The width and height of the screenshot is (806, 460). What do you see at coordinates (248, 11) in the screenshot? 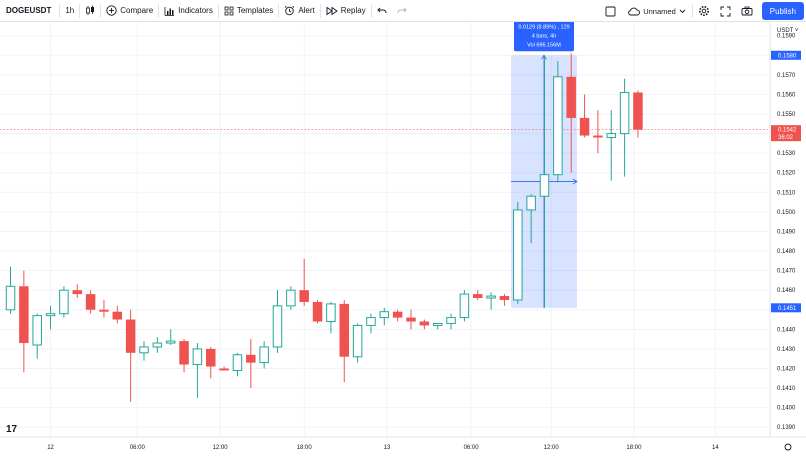
I see `templates-button: Templates` at bounding box center [248, 11].